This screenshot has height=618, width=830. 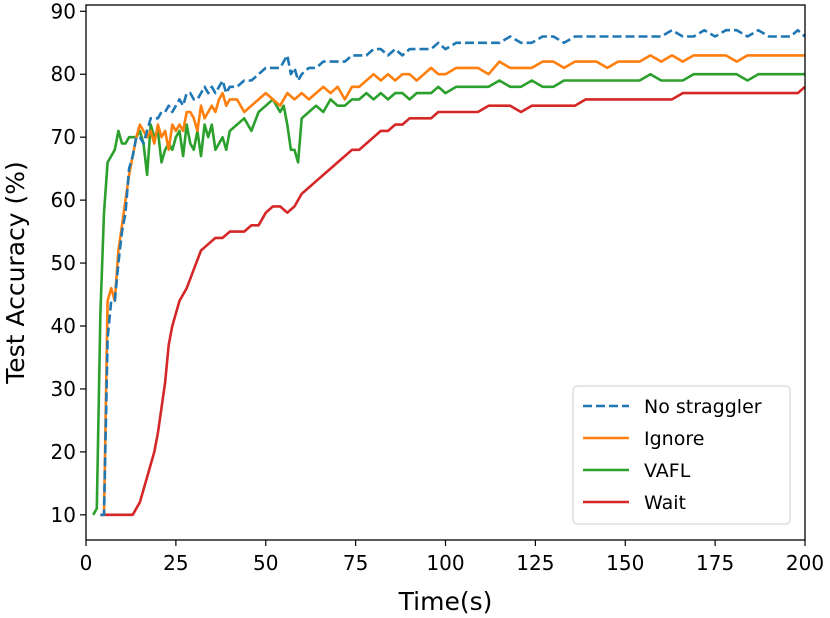 What do you see at coordinates (86, 563) in the screenshot?
I see `x-tick-label: 0` at bounding box center [86, 563].